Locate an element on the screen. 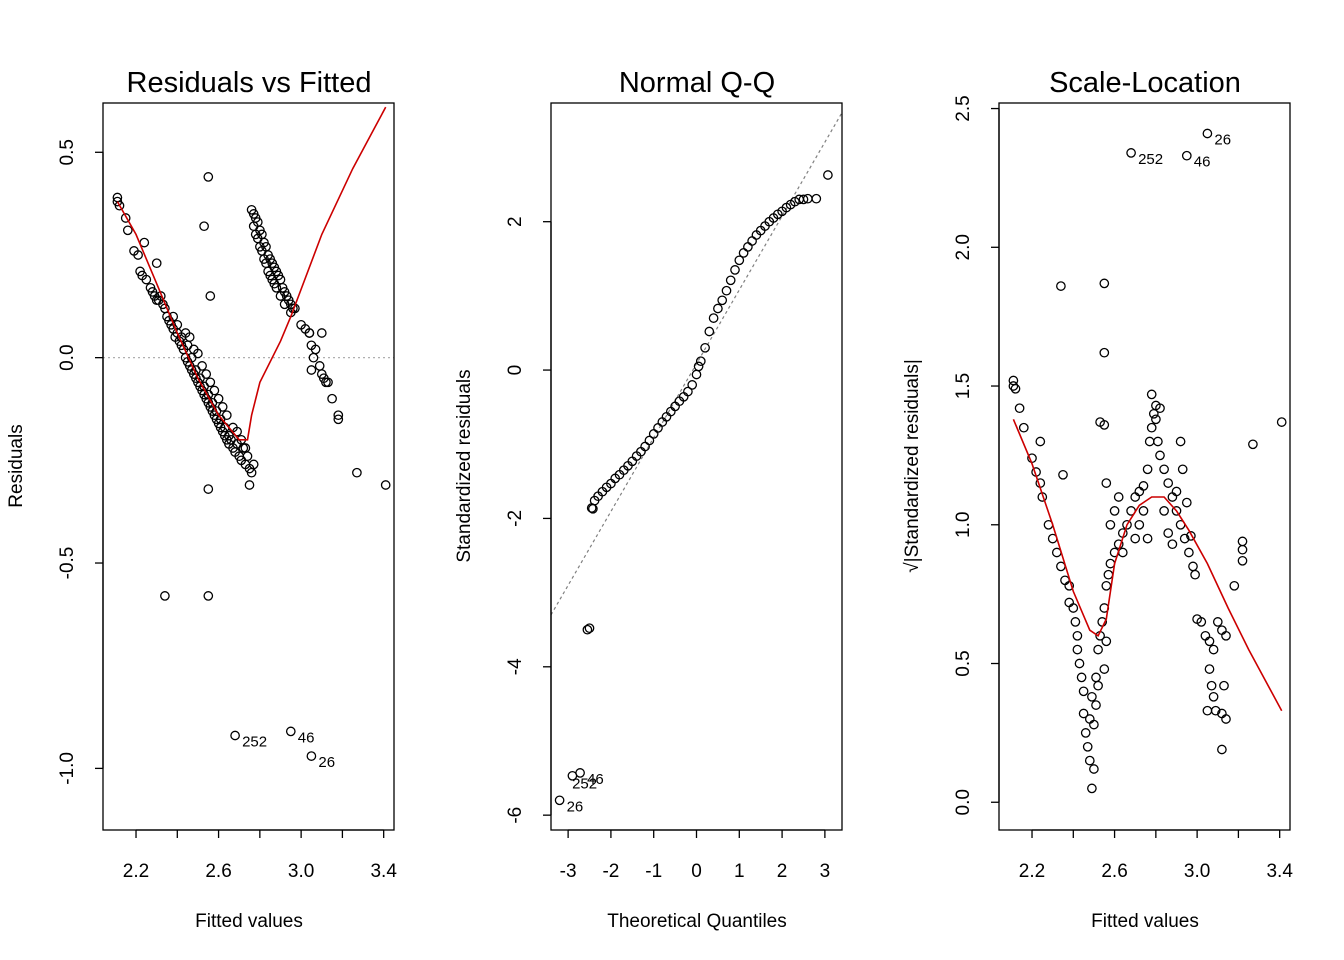 The width and height of the screenshot is (1344, 960). panel-title: Normal Q-Q is located at coordinates (697, 83).